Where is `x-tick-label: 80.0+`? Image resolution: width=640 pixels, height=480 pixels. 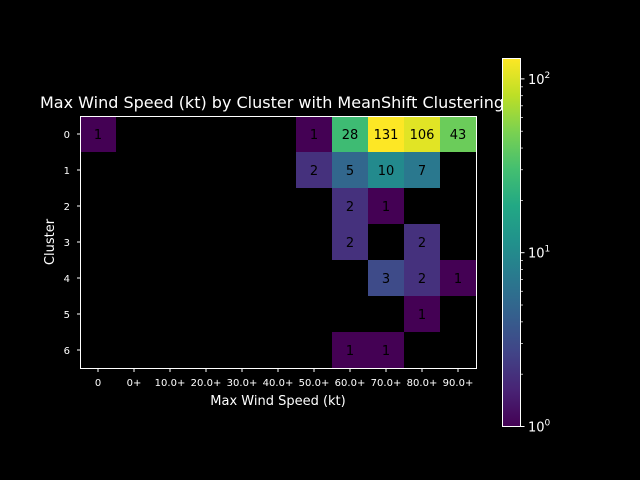 x-tick-label: 80.0+ is located at coordinates (422, 383).